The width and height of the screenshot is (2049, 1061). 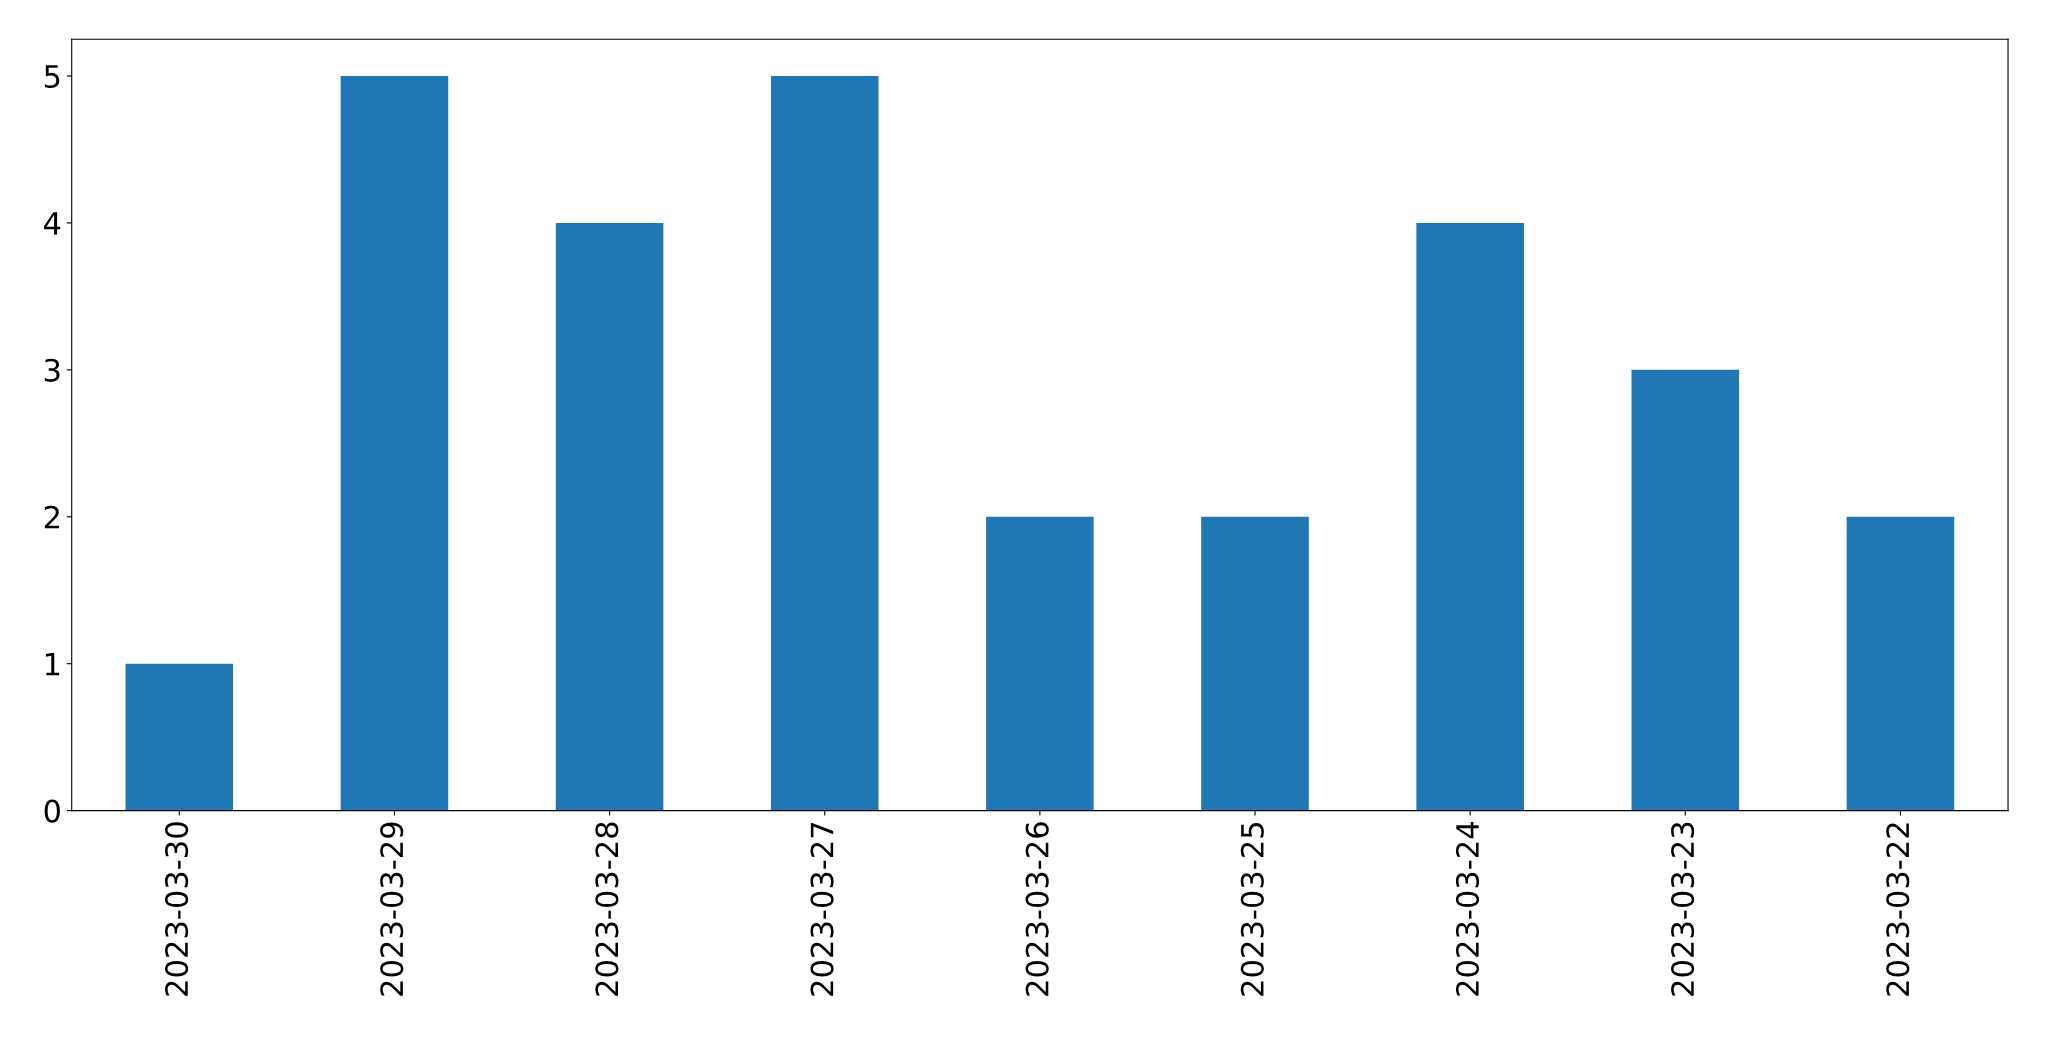 What do you see at coordinates (52, 811) in the screenshot?
I see `y-tick-label: 0` at bounding box center [52, 811].